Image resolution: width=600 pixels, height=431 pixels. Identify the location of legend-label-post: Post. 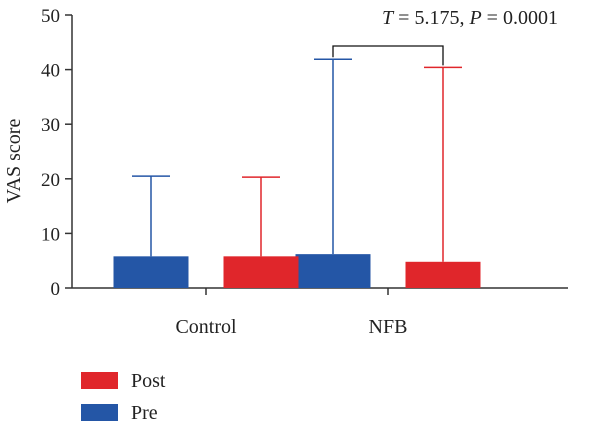
(148, 381).